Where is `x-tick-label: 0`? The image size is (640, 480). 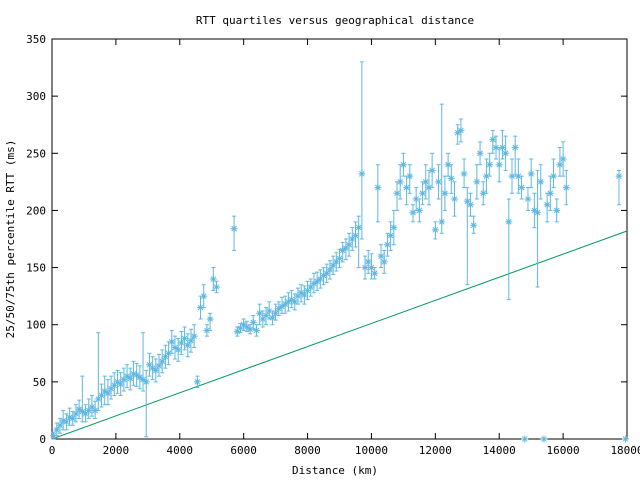
x-tick-label: 0 is located at coordinates (52, 450).